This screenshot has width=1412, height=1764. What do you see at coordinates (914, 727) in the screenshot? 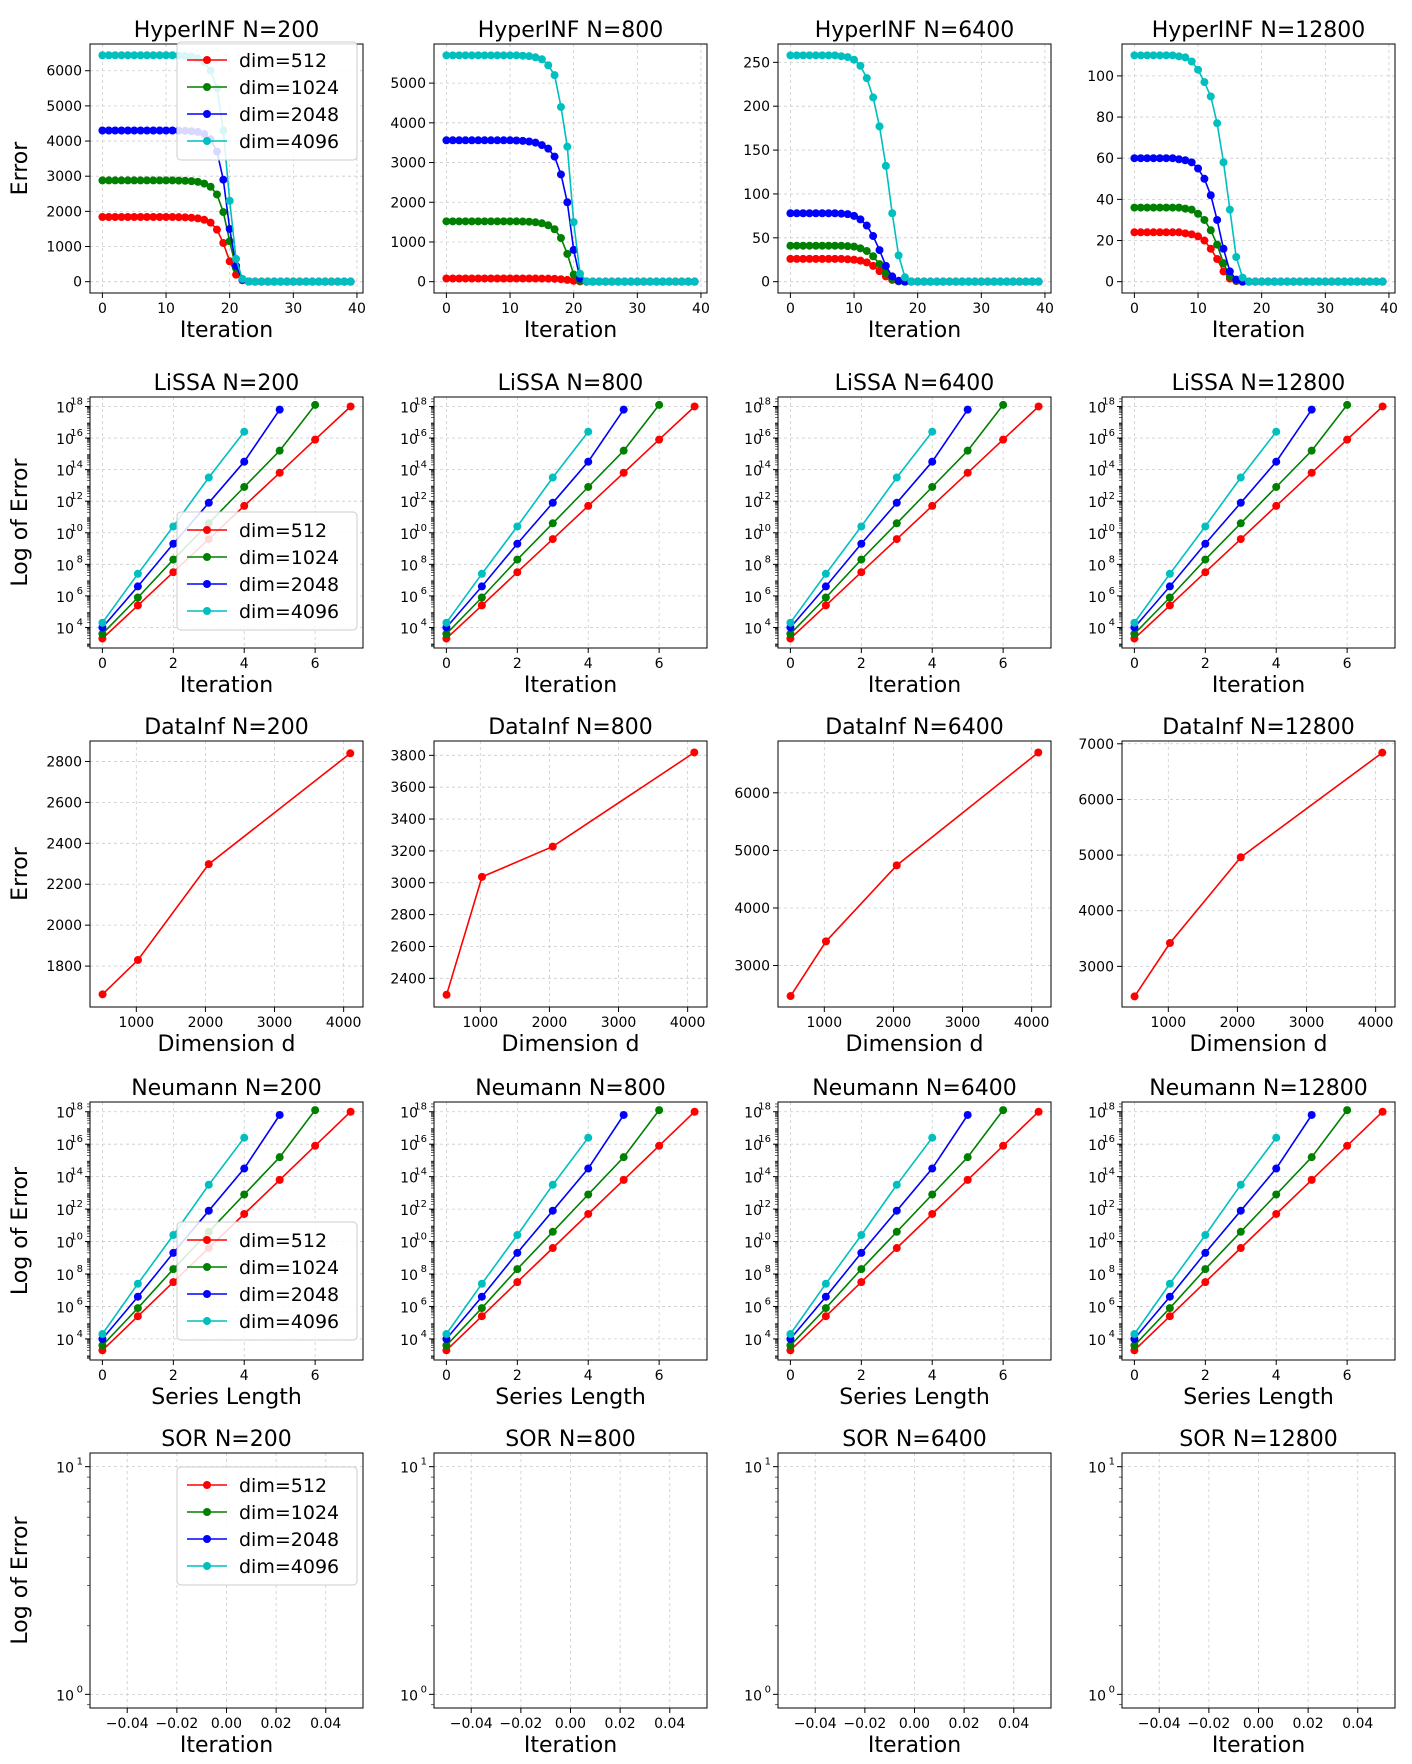
I see `panel-title: DataInf N=6400` at bounding box center [914, 727].